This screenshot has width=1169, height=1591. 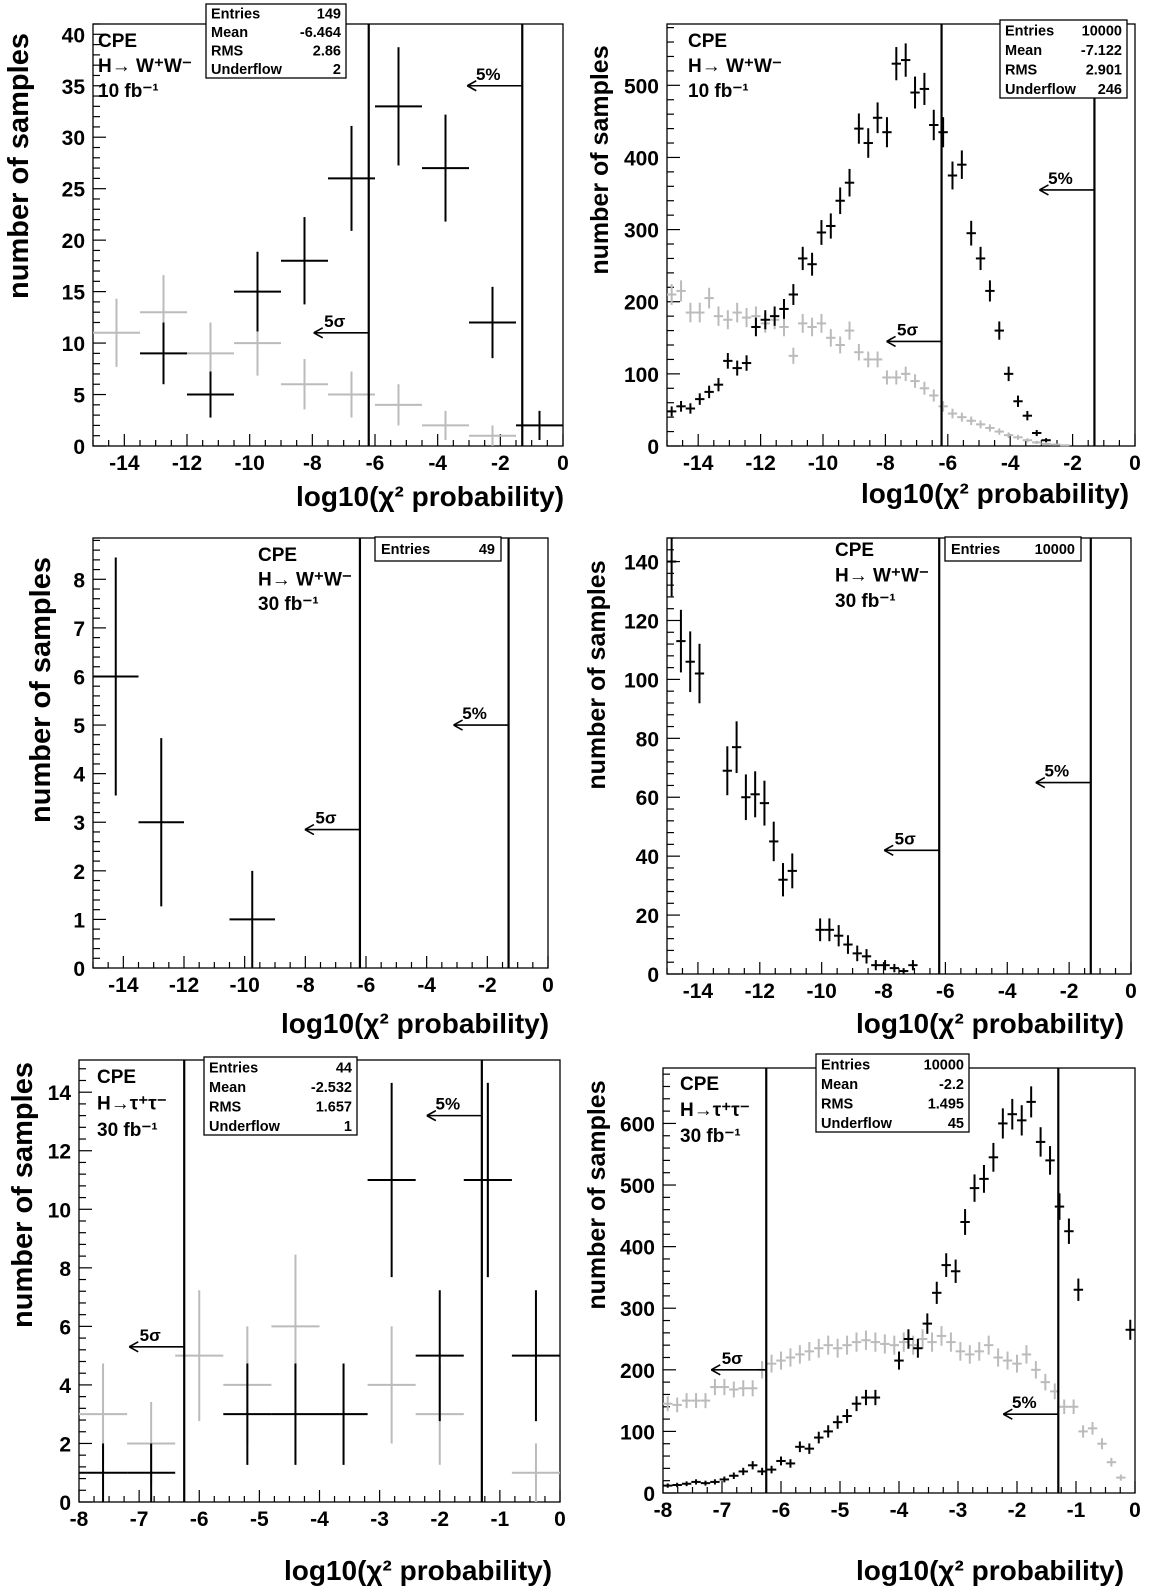 What do you see at coordinates (426, 985) in the screenshot?
I see `x-tick-label: -4` at bounding box center [426, 985].